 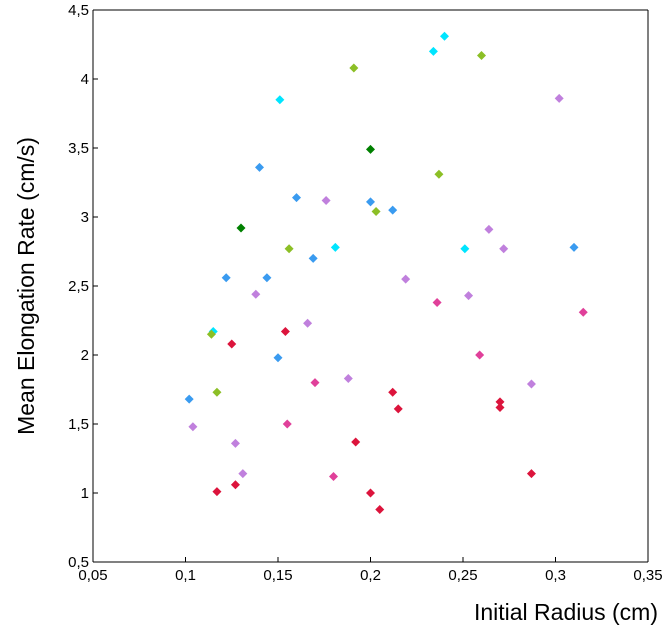 What do you see at coordinates (78, 148) in the screenshot?
I see `y-tick-label: 3,5` at bounding box center [78, 148].